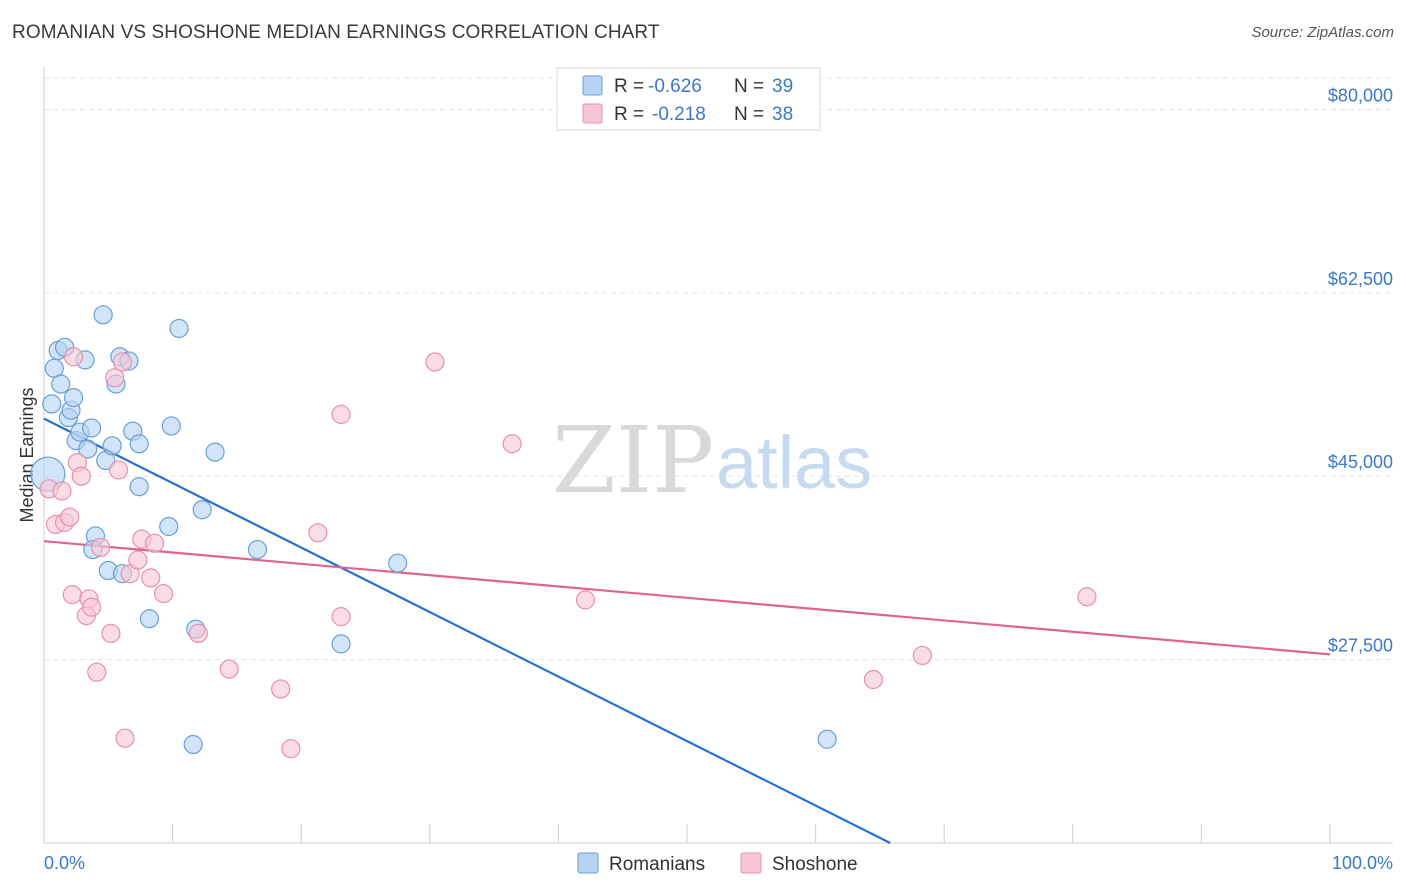 The width and height of the screenshot is (1406, 892). What do you see at coordinates (717, 863) in the screenshot?
I see `series-legend: Romanians Shoshone` at bounding box center [717, 863].